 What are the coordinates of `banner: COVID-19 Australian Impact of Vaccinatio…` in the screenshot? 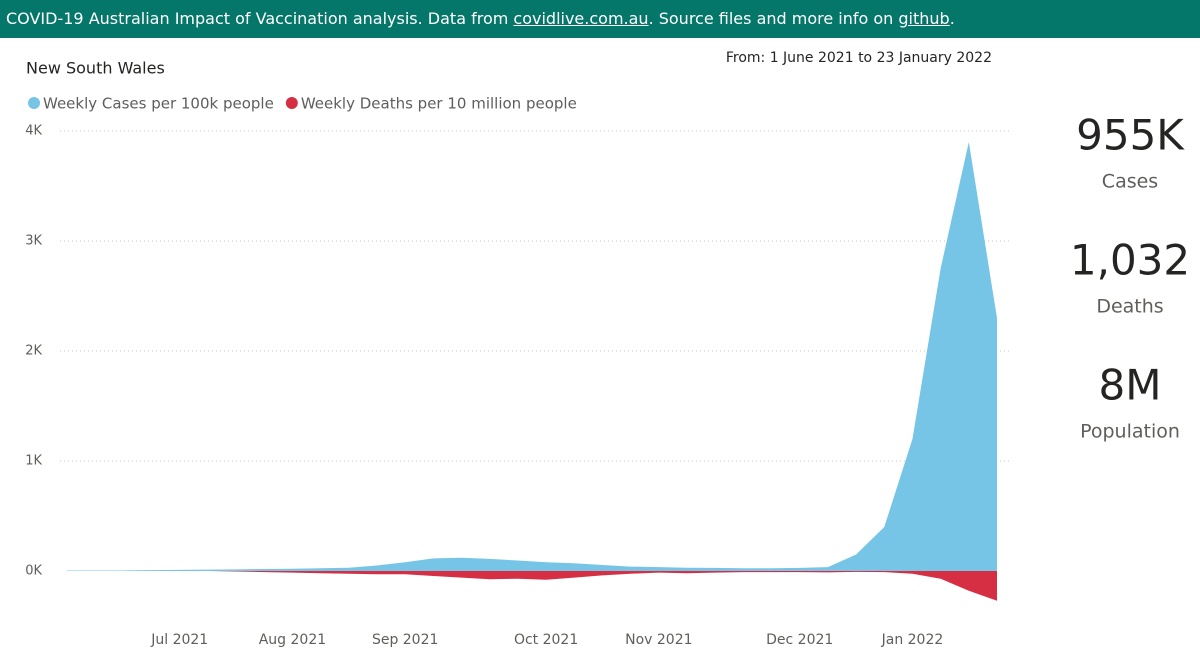 It's located at (600, 19).